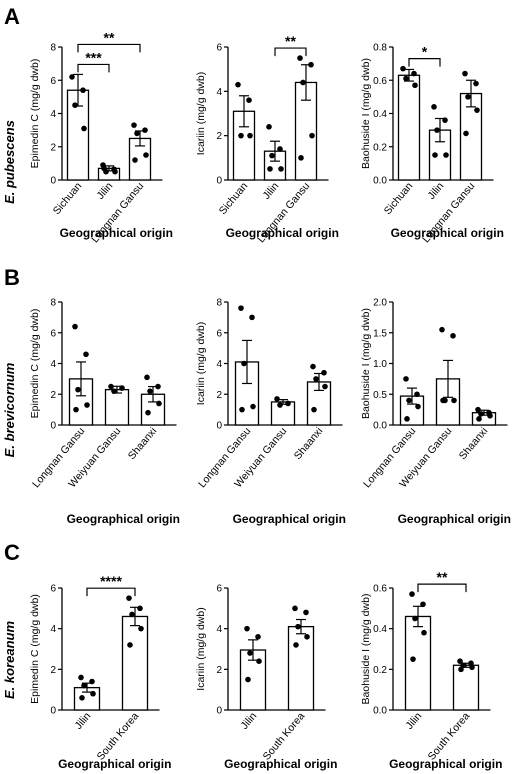 The height and width of the screenshot is (774, 512). Describe the element at coordinates (380, 629) in the screenshot. I see `y-tick-label: 0.4` at that location.